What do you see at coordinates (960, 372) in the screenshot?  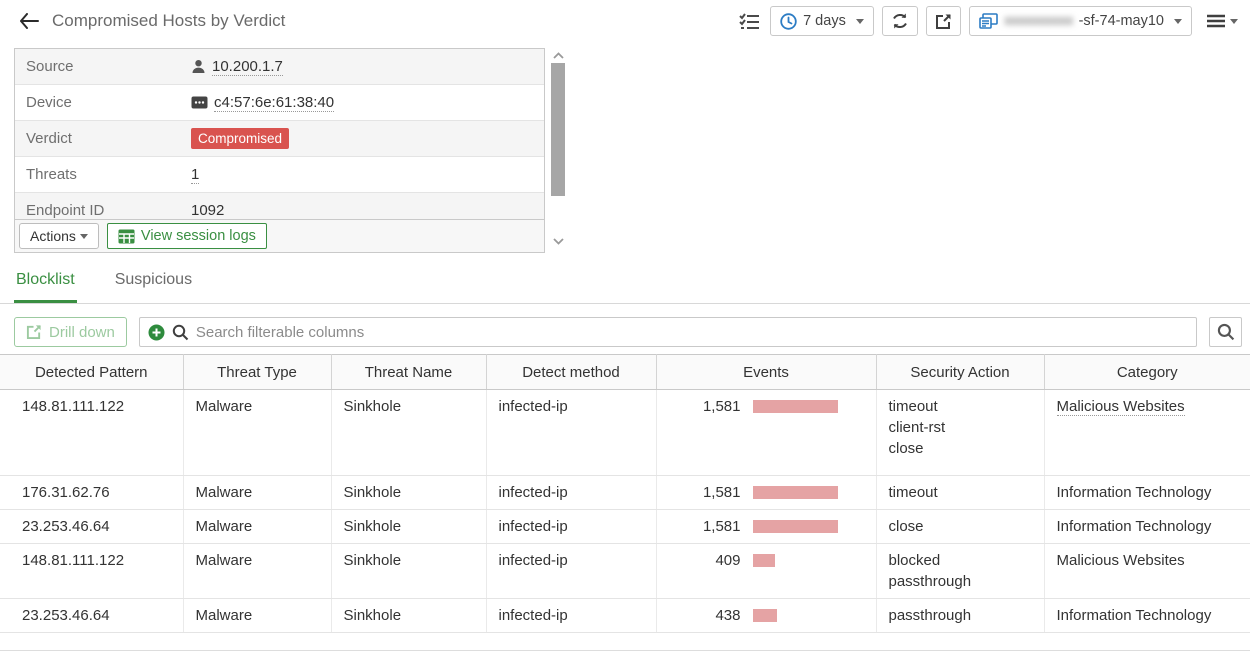 I see `column-header: Security Action` at bounding box center [960, 372].